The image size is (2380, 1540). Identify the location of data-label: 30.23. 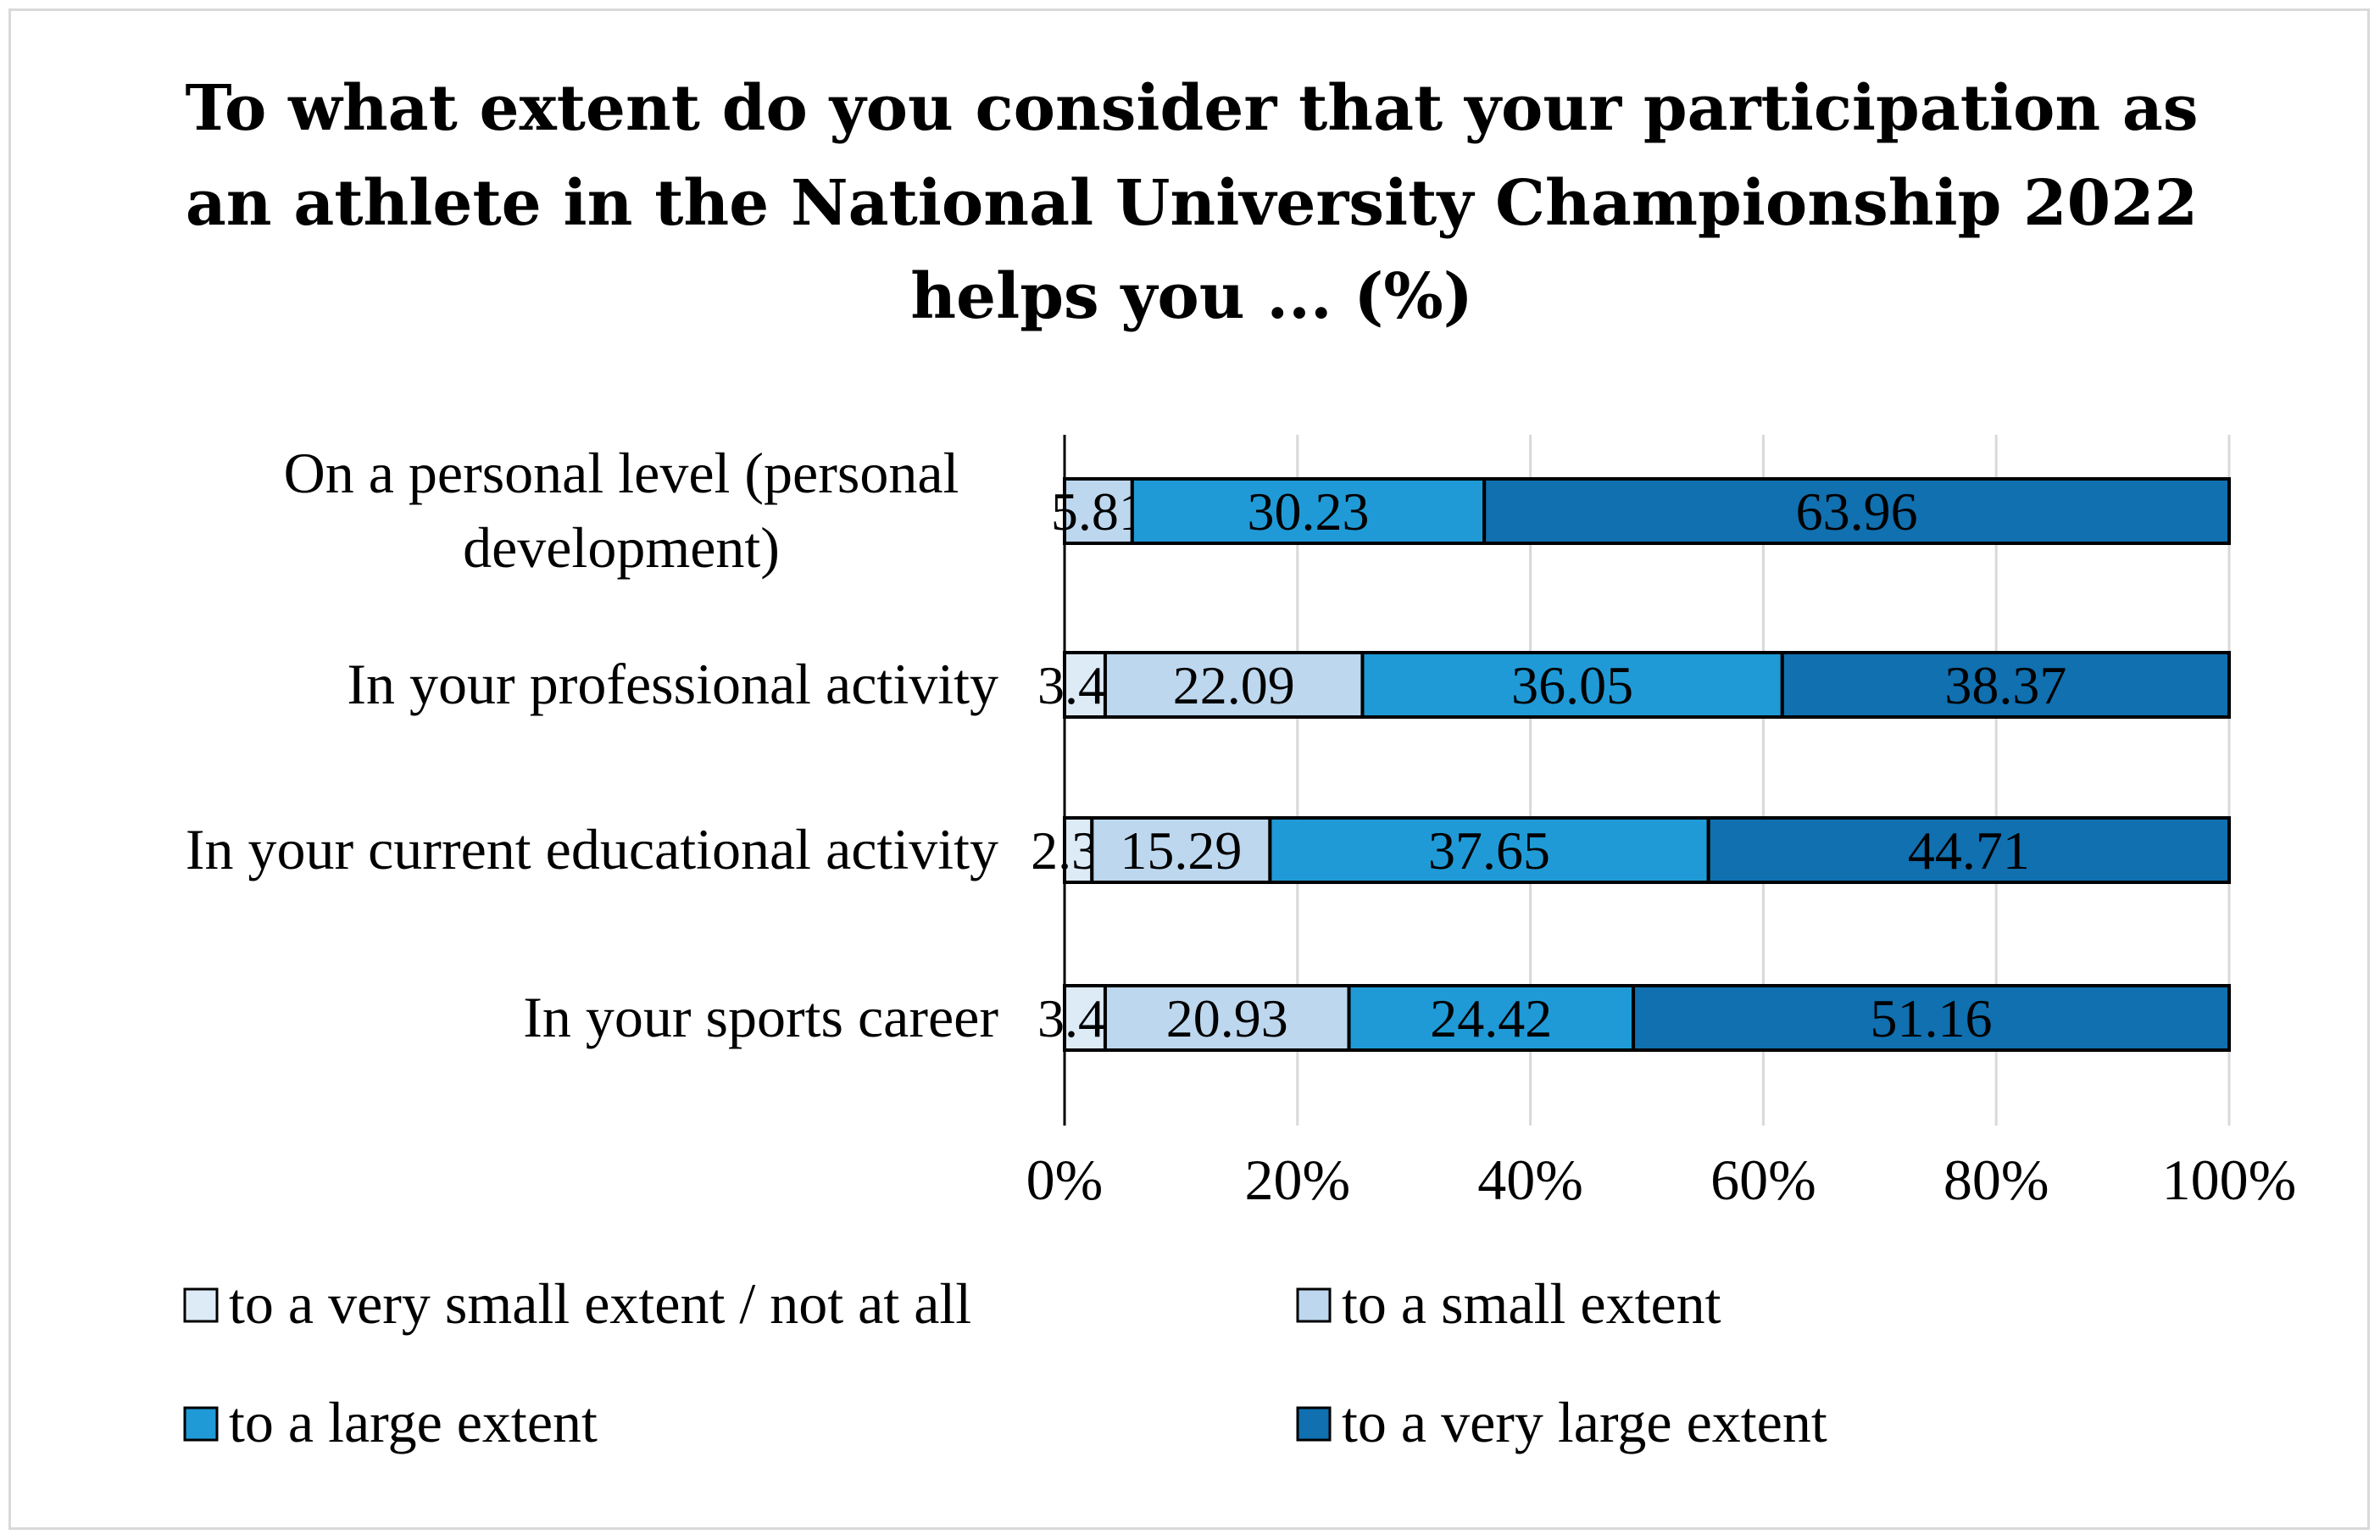
(1309, 512).